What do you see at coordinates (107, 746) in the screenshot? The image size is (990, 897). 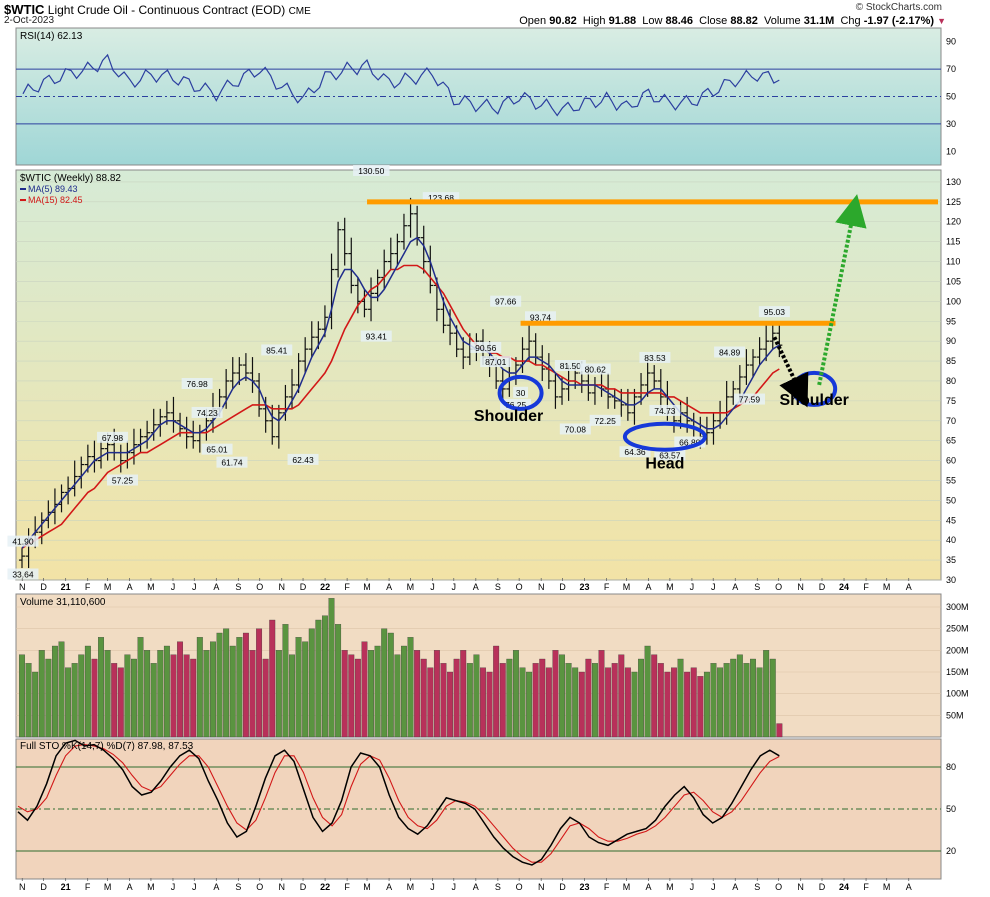 I see `stochastic-title: Full STO %K(14,7) %D(7) 87.98, 87.53` at bounding box center [107, 746].